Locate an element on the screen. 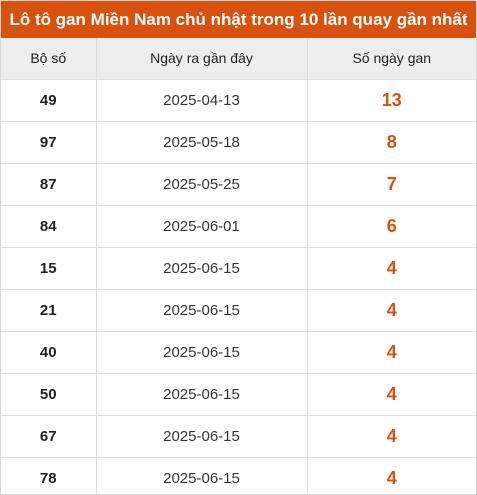 This screenshot has height=495, width=477. cell-number: 15 is located at coordinates (49, 268).